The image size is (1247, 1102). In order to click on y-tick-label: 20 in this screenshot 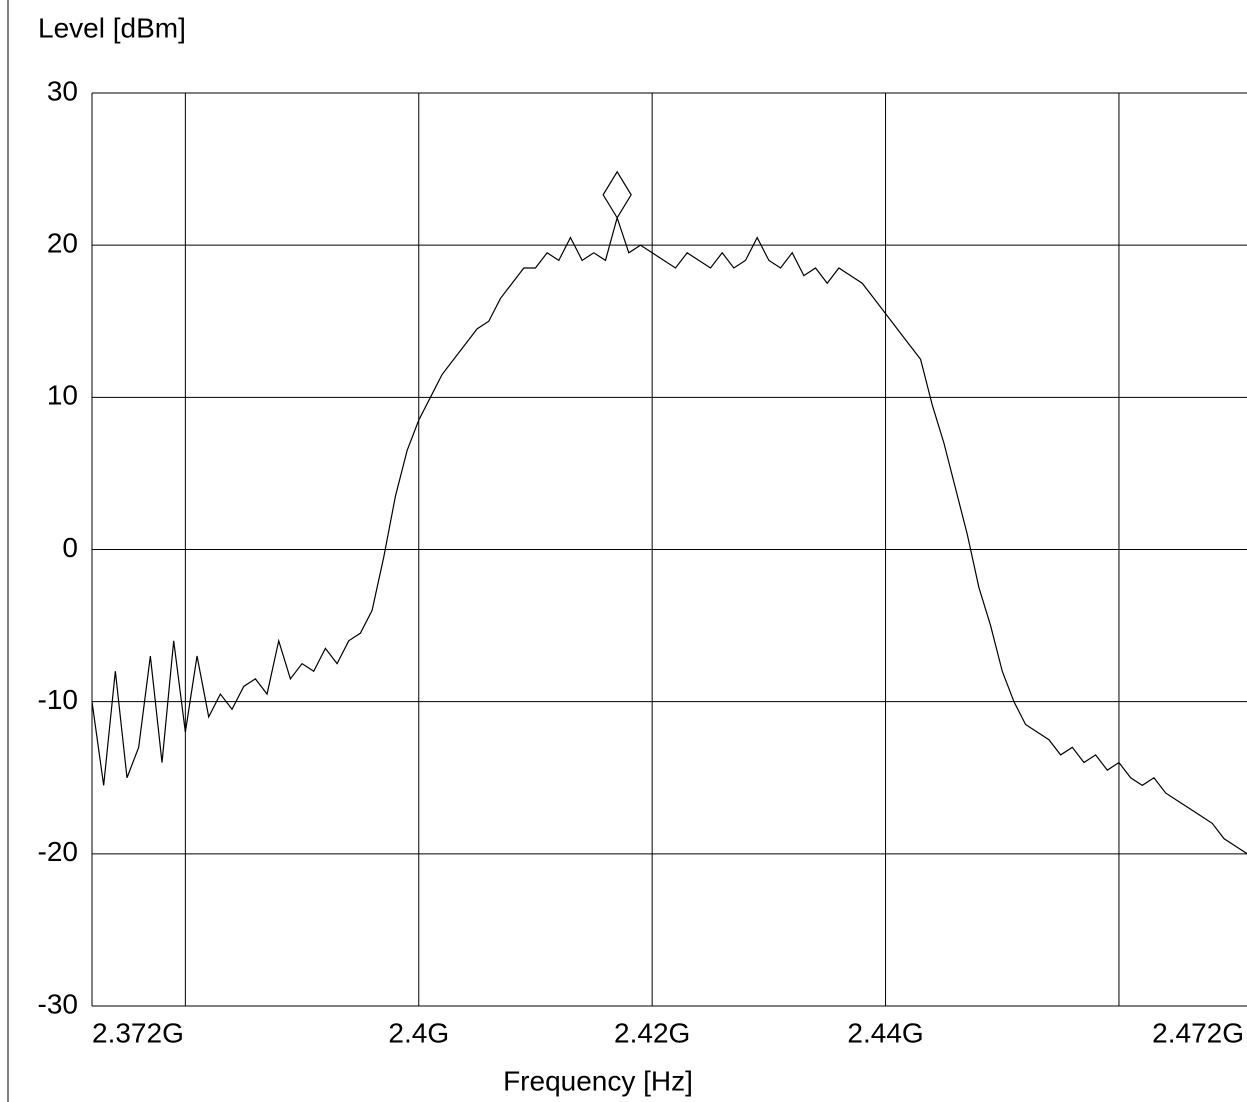, I will do `click(62, 243)`.